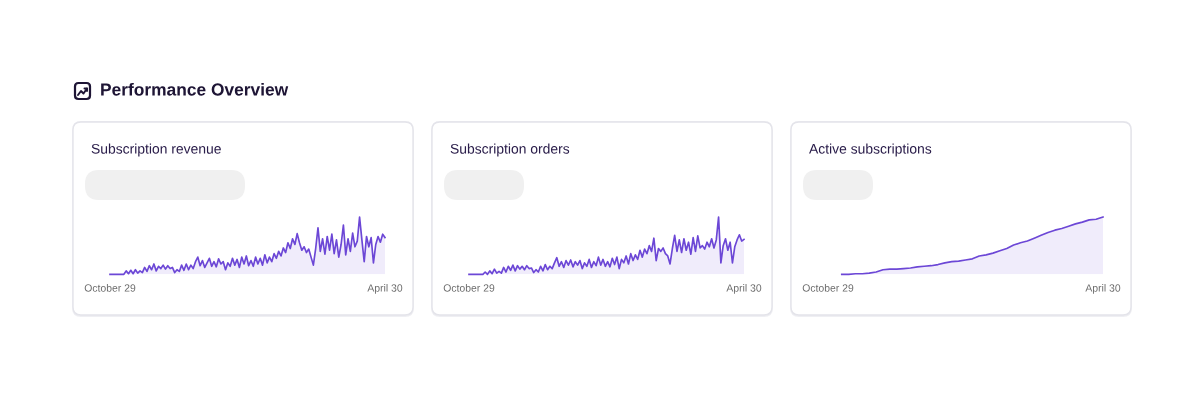 The image size is (1200, 400). Describe the element at coordinates (156, 150) in the screenshot. I see `chart-title: Subscription revenue` at that location.